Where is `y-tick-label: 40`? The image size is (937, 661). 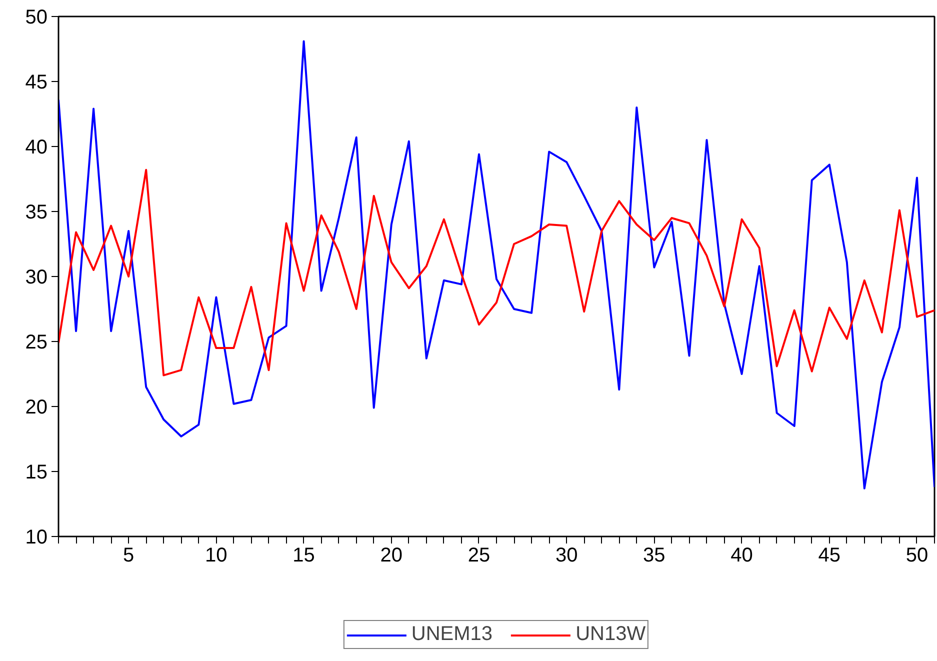 y-tick-label: 40 is located at coordinates (36, 147).